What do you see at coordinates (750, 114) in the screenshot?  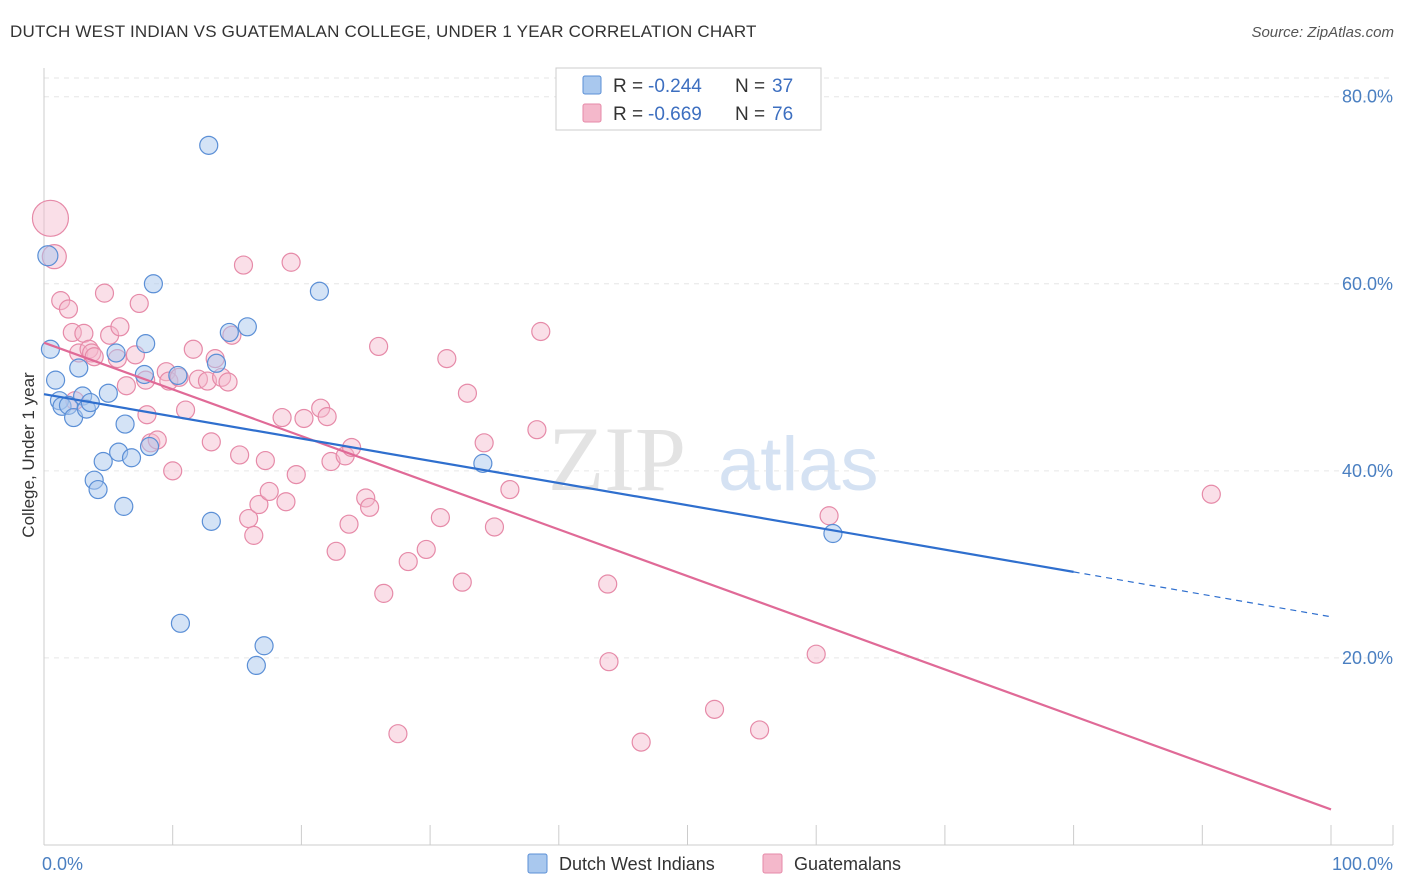 I see `legend-n-label-2: N =` at bounding box center [750, 114].